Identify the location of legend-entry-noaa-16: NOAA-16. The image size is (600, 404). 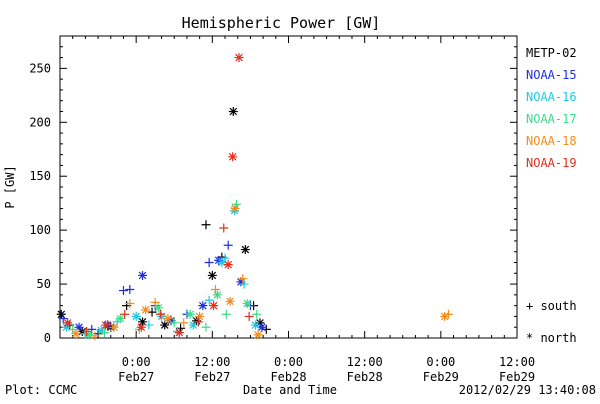
(551, 97).